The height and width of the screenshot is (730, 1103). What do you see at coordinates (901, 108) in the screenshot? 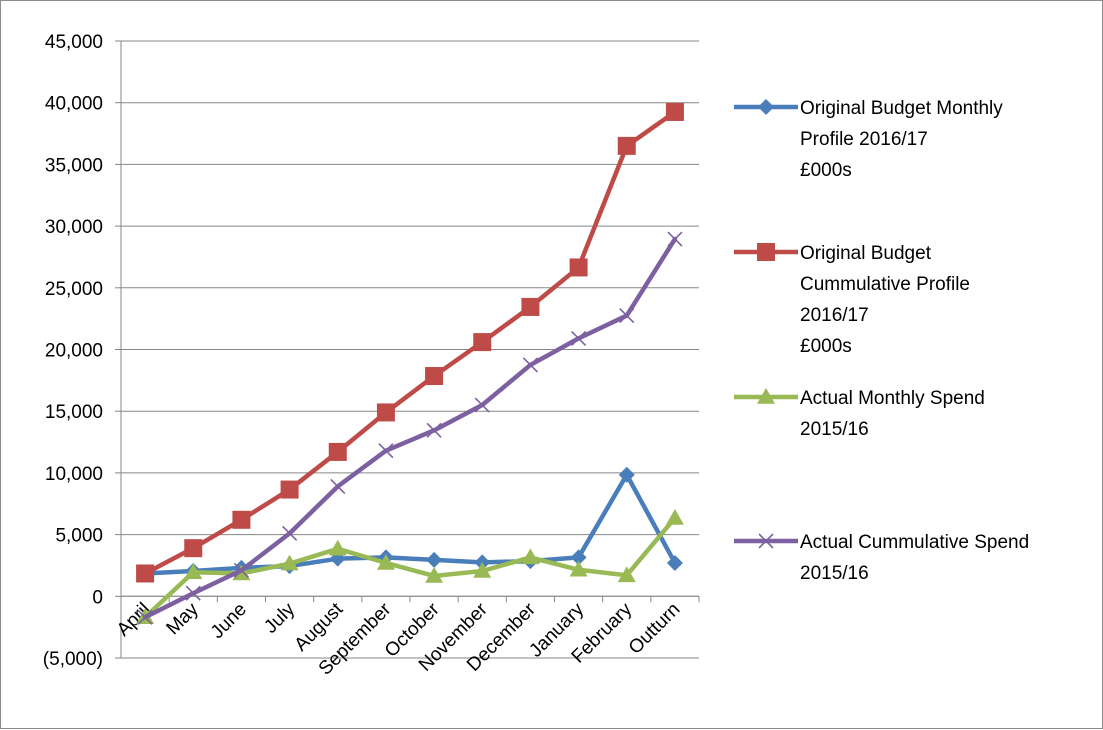
I see `legend-label: Original Budget Monthly` at bounding box center [901, 108].